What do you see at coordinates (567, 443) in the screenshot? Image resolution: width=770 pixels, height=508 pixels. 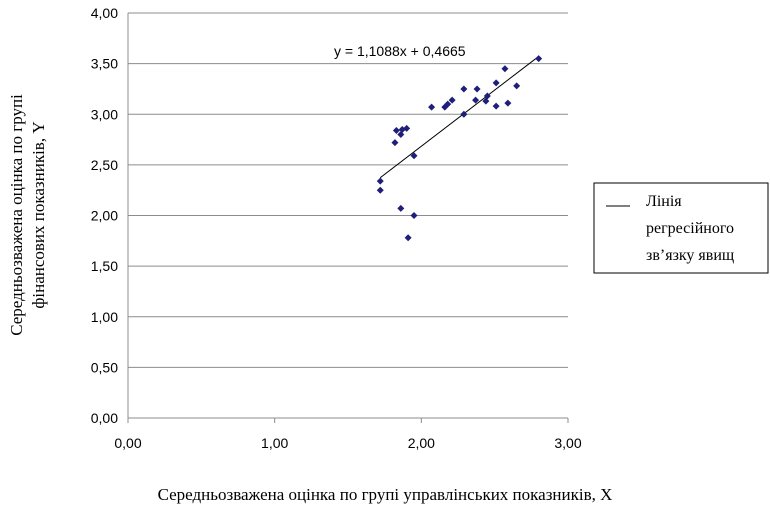 I see `x-tick-label: 3,00` at bounding box center [567, 443].